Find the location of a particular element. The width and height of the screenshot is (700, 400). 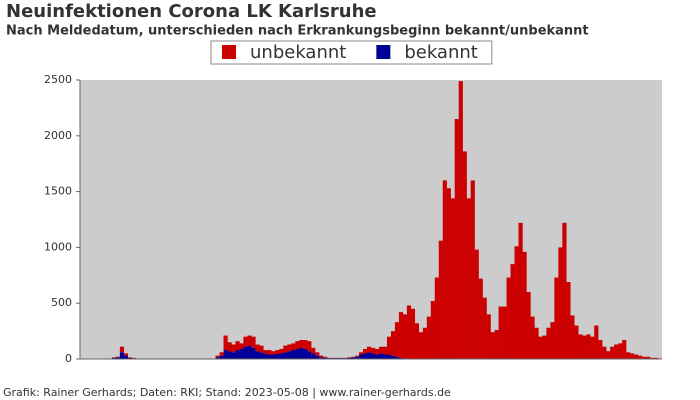

y-tick-label: 1500 is located at coordinates (58, 191).